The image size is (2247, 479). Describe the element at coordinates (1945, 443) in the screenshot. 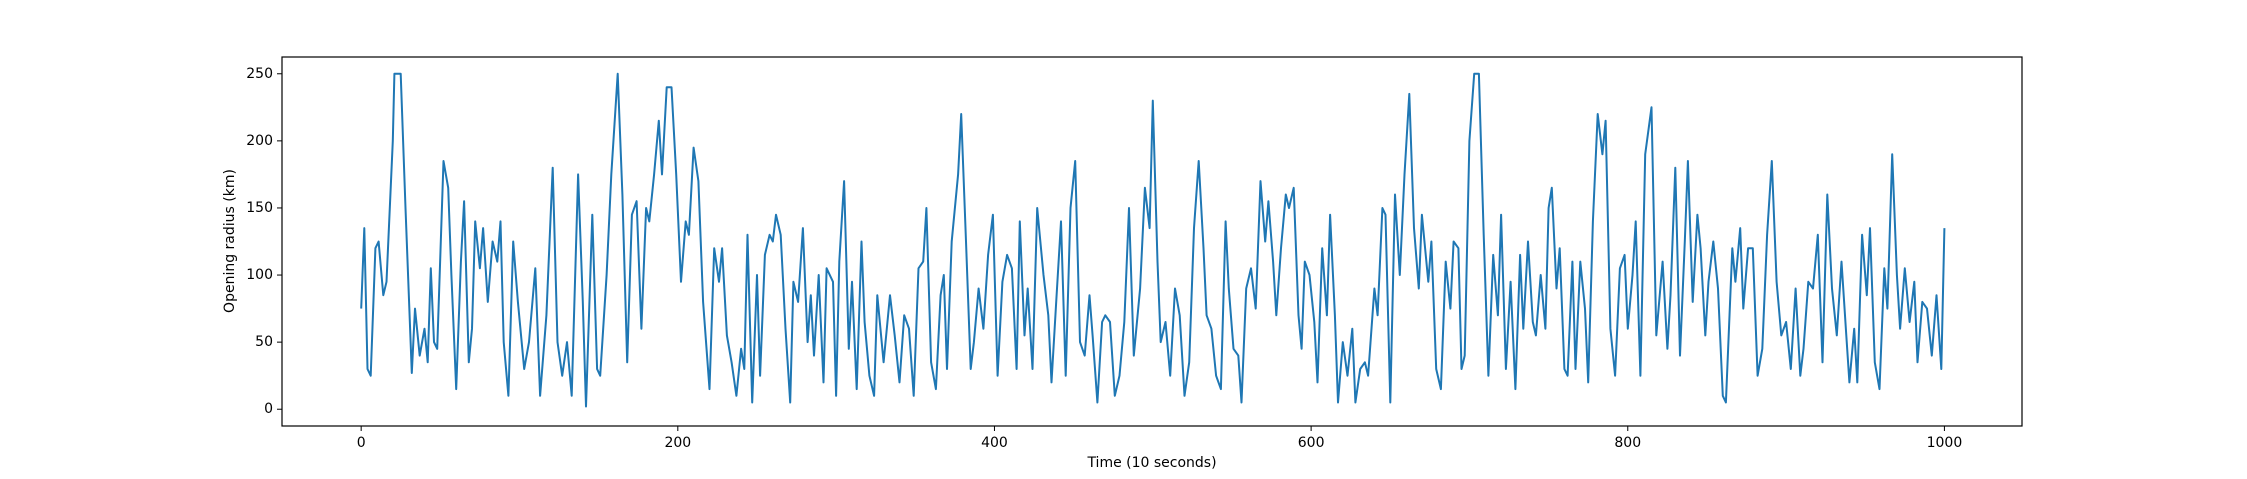

I see `x-tick-label: 1000` at that location.